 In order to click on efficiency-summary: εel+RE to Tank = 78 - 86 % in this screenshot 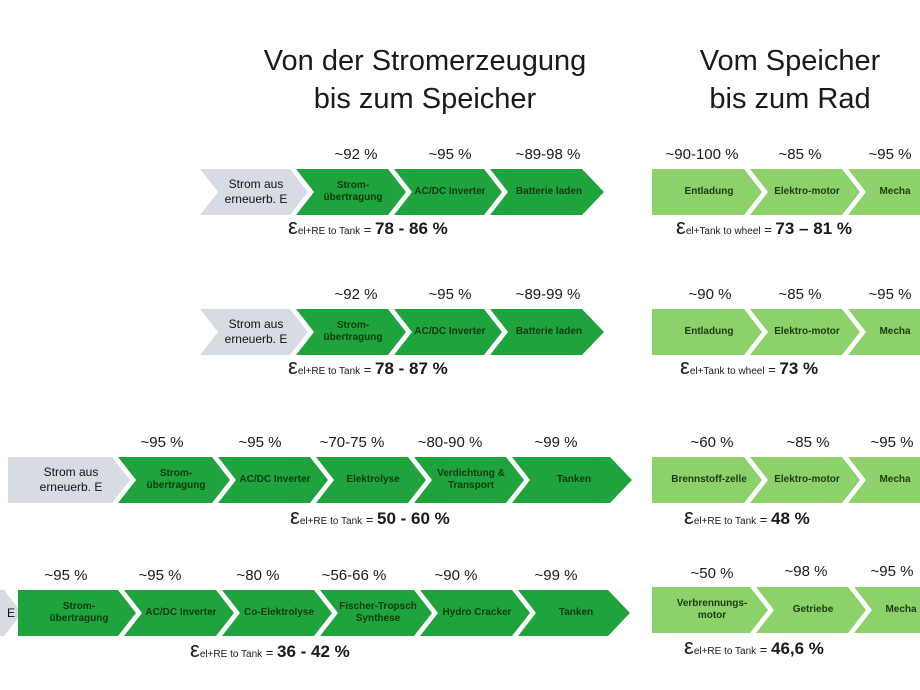, I will do `click(368, 226)`.